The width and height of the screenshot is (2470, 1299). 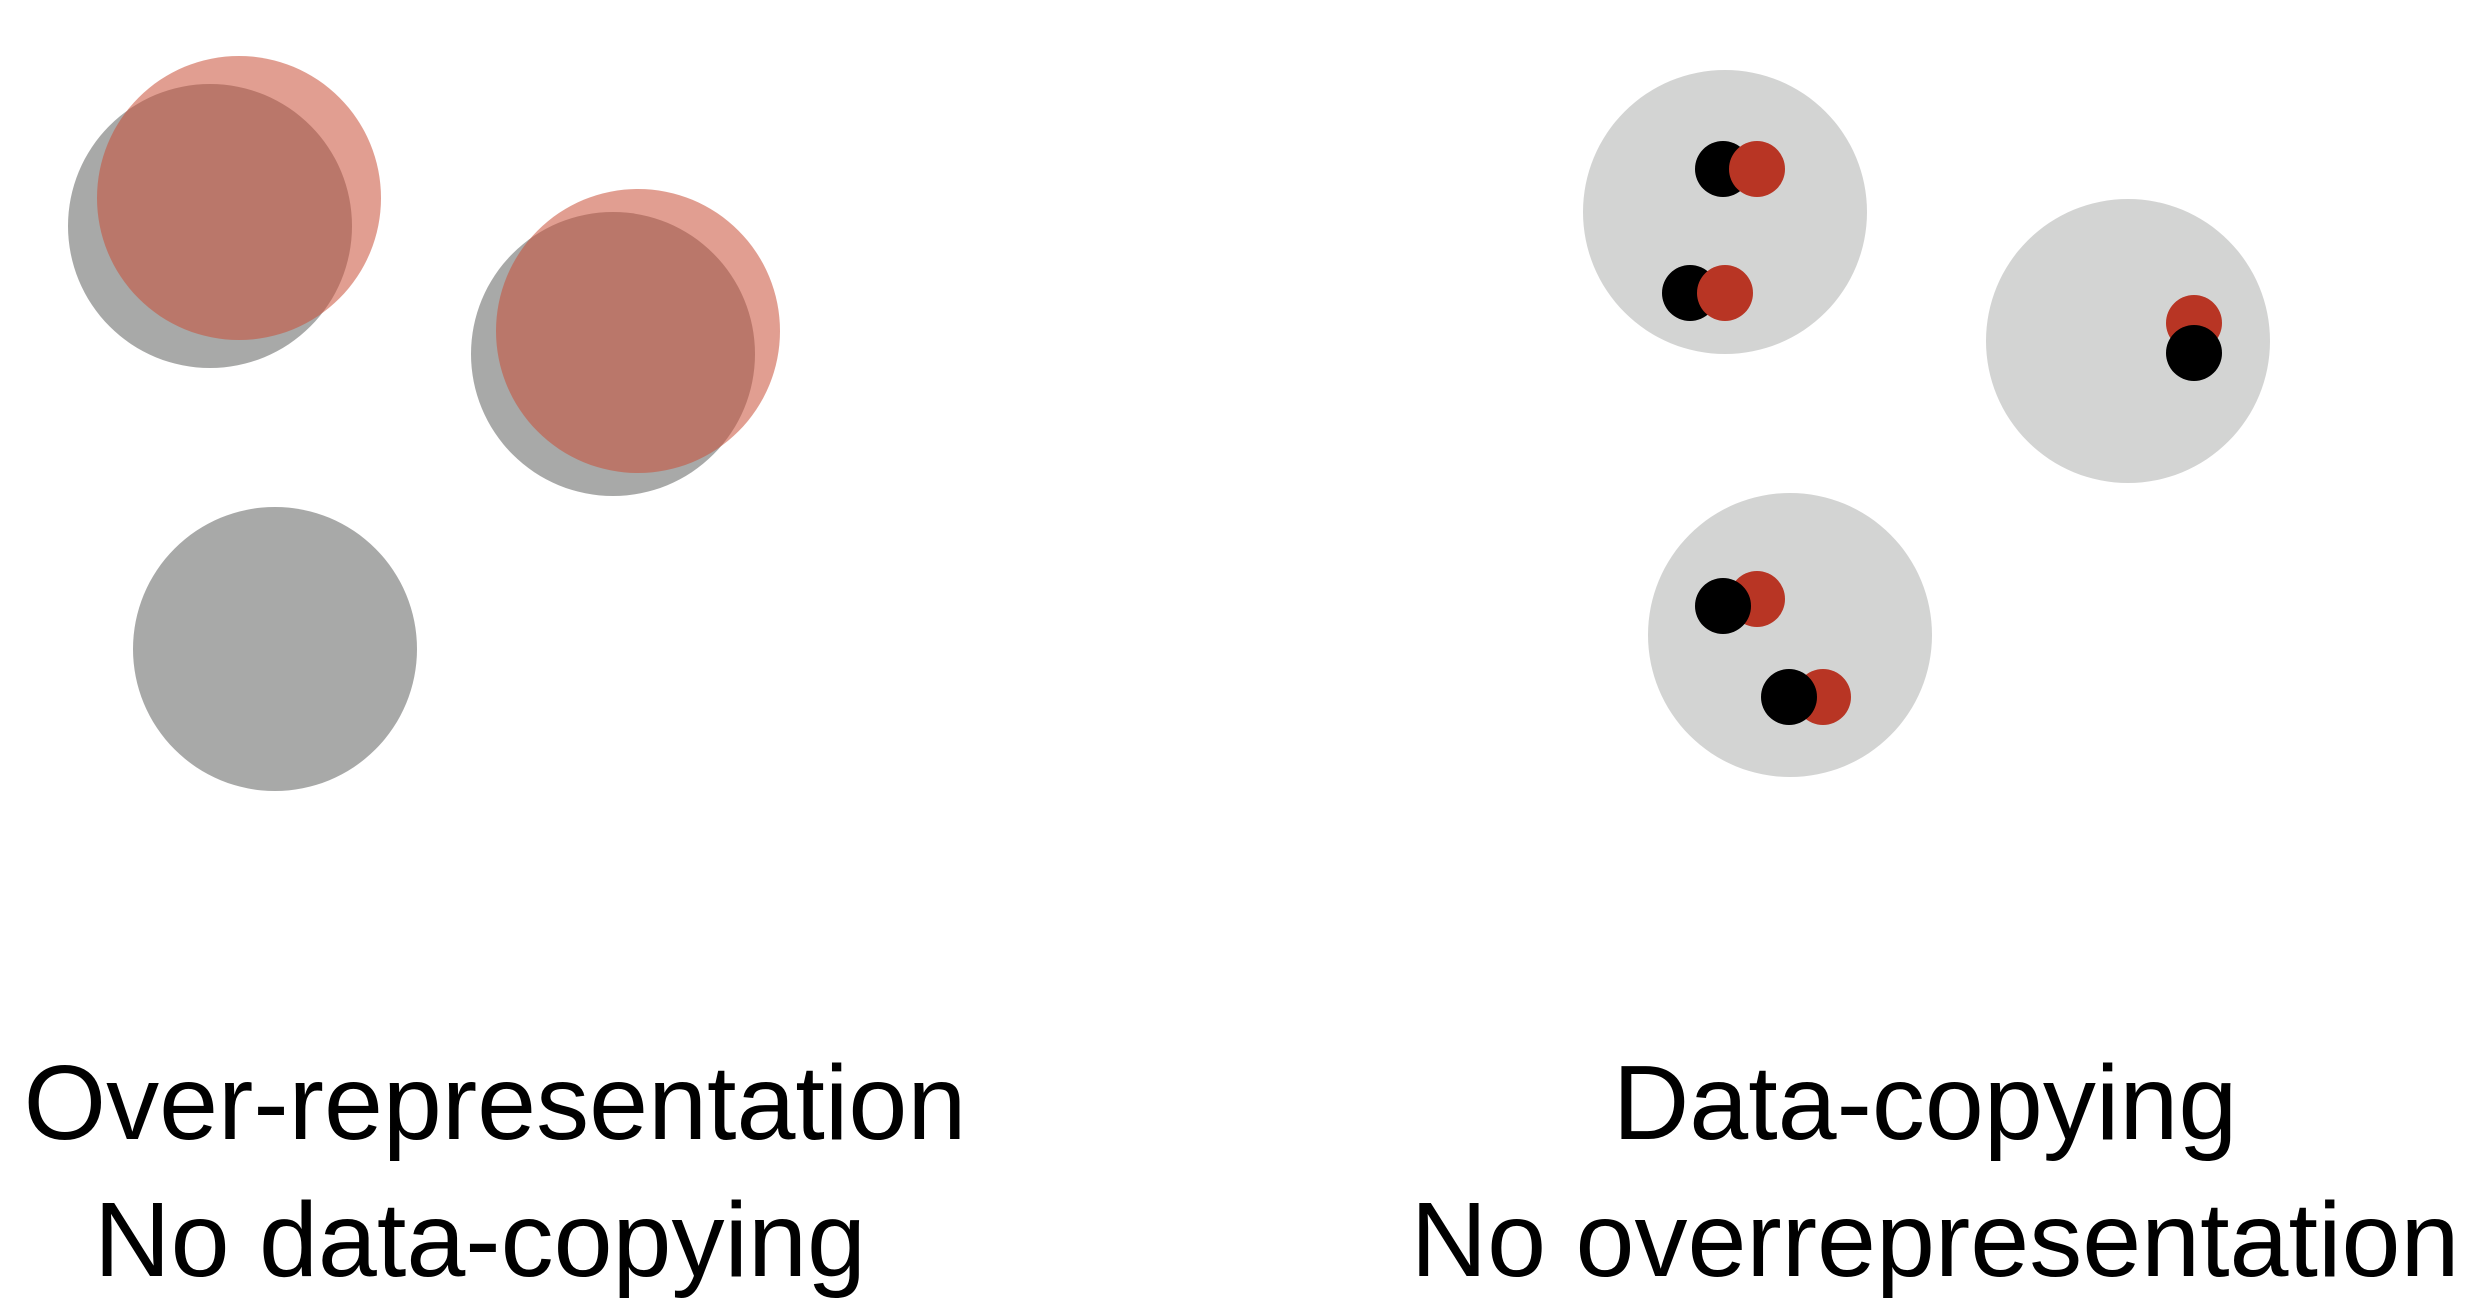 I want to click on right-caption-line1: Data-copying, so click(x=1925, y=1103).